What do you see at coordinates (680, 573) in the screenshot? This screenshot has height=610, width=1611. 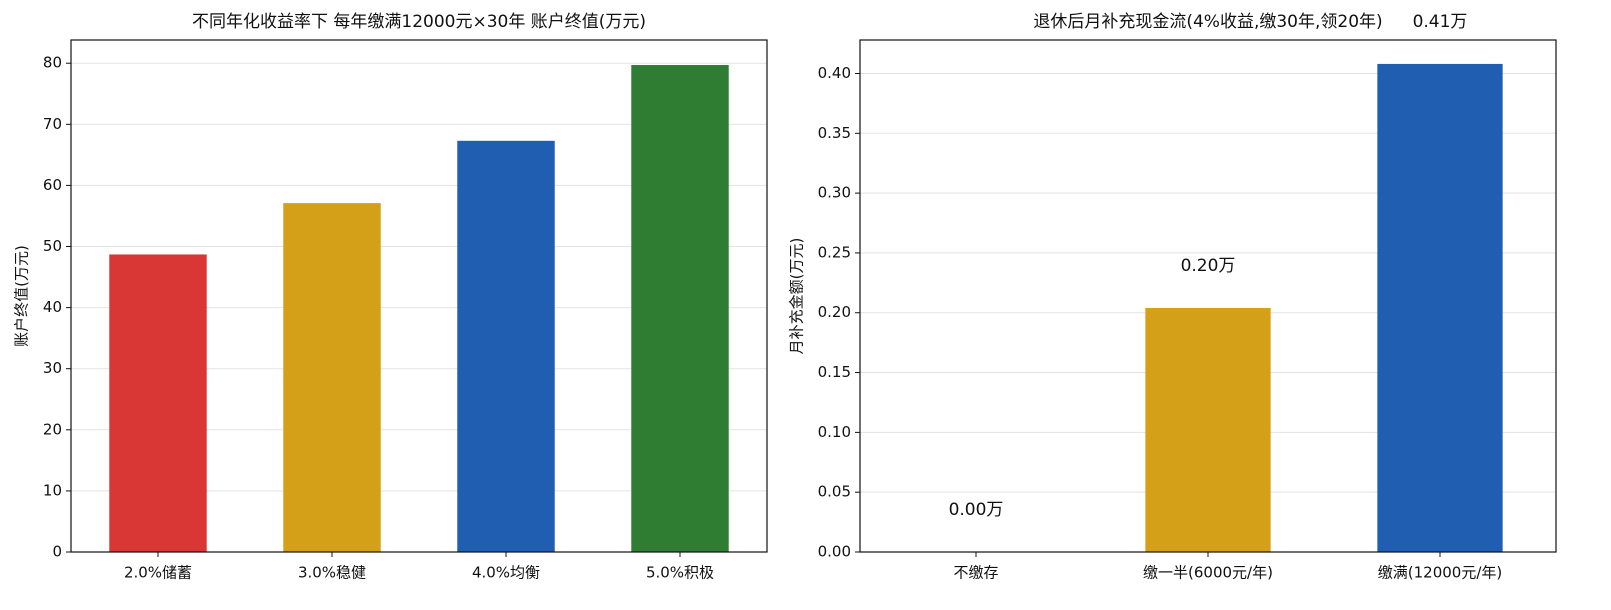 I see `x-tick-label: 5.0%积极` at bounding box center [680, 573].